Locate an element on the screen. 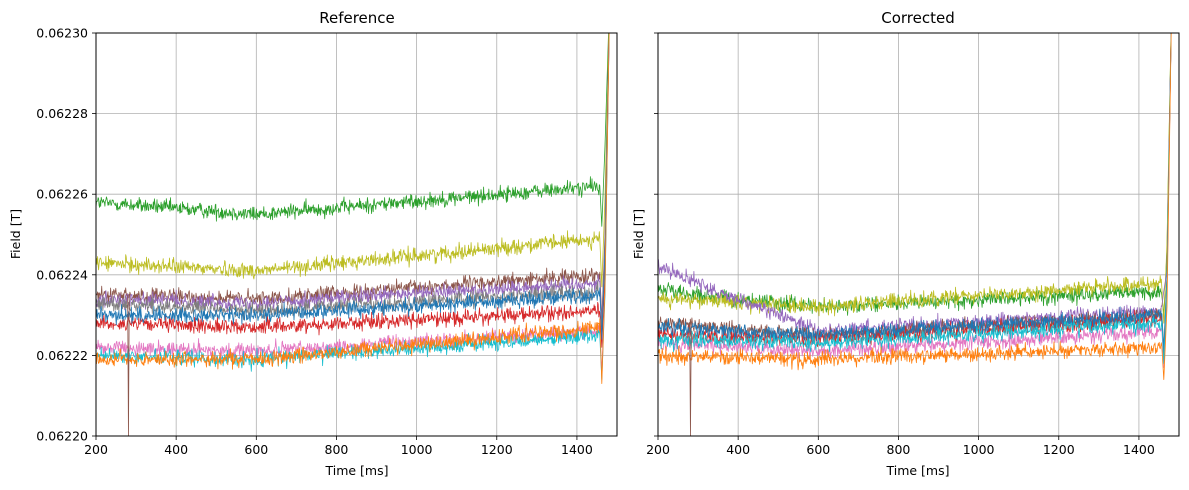  y-tick-label-0.06228: 0.06228 is located at coordinates (62, 113).